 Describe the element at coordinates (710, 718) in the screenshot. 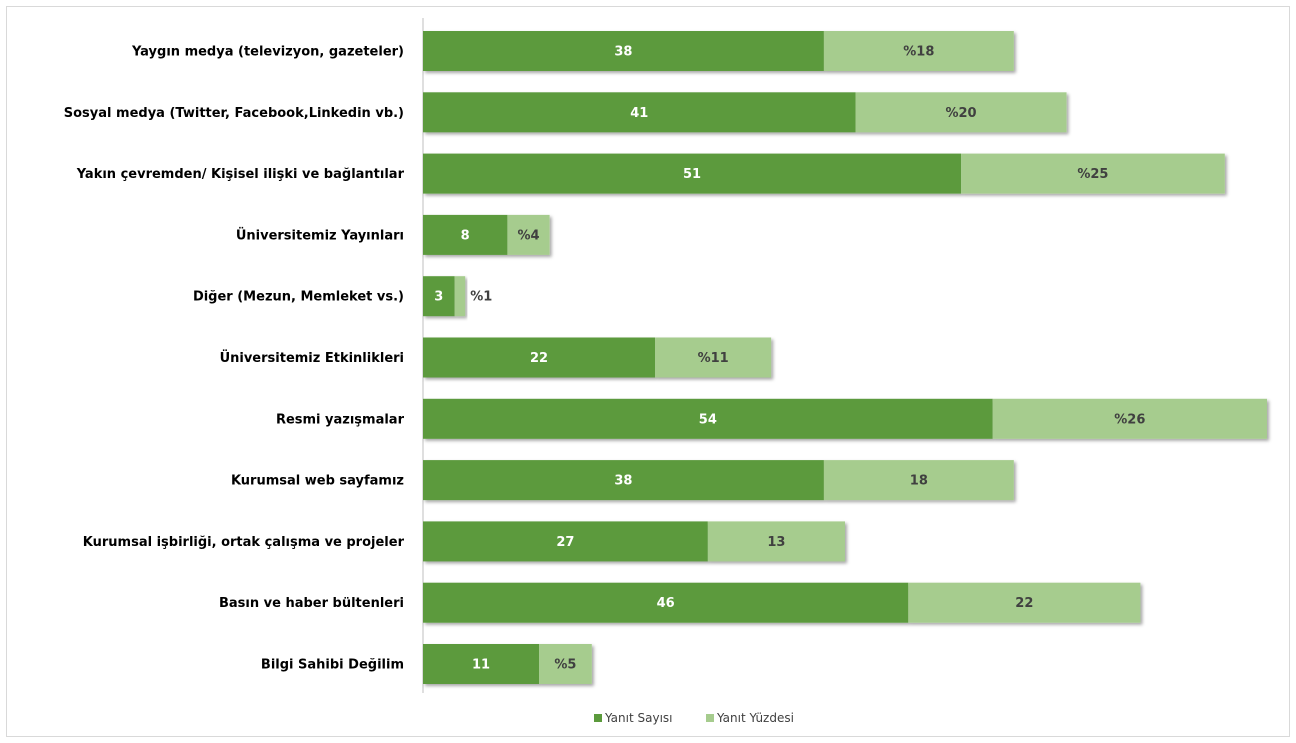

I see `legend-swatch-yanit-yuzdesi` at that location.